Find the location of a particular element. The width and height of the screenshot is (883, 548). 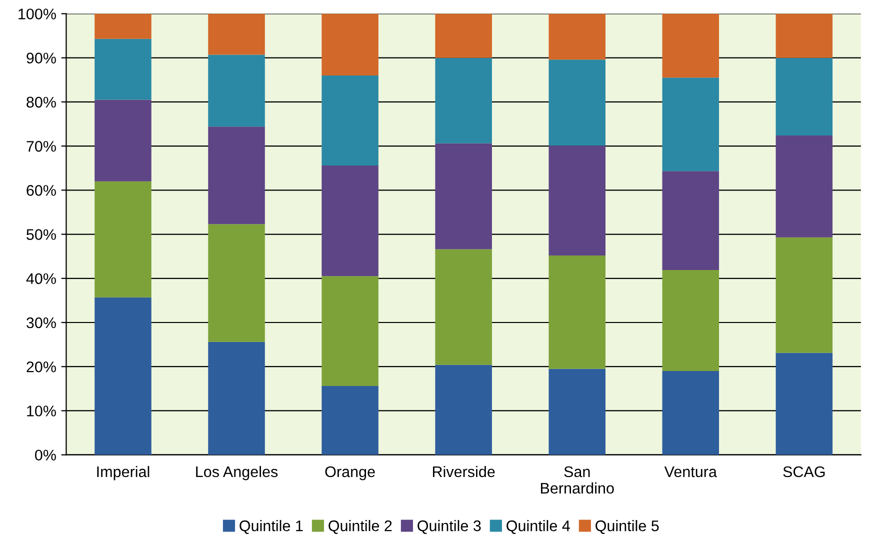

legend-label: Quintile 2 is located at coordinates (360, 527).